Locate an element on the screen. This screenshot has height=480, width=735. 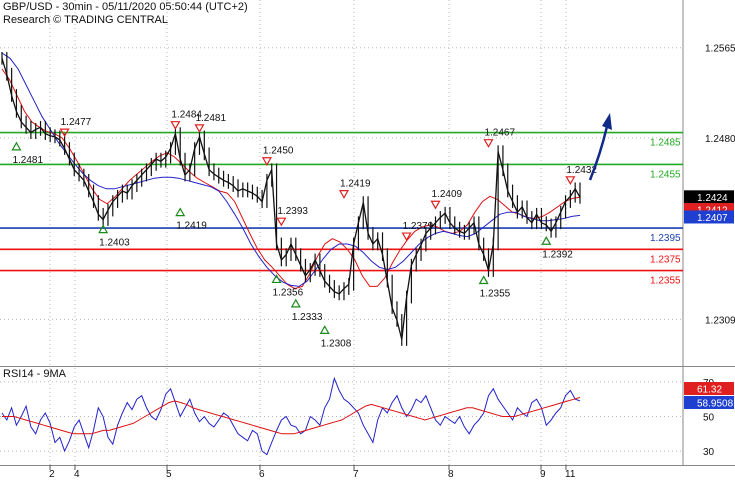
slow-ma-badge-bg is located at coordinates (709, 217).